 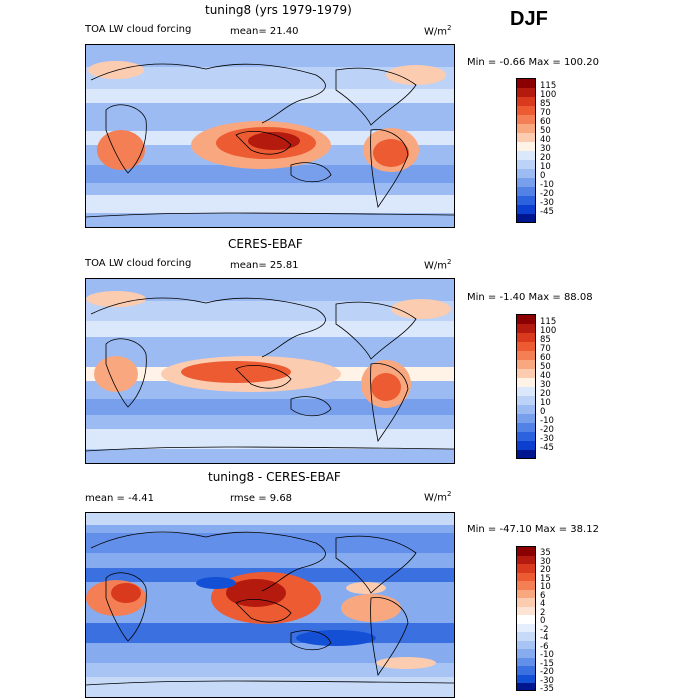 What do you see at coordinates (543, 604) in the screenshot?
I see `cbar-tick: 4` at bounding box center [543, 604].